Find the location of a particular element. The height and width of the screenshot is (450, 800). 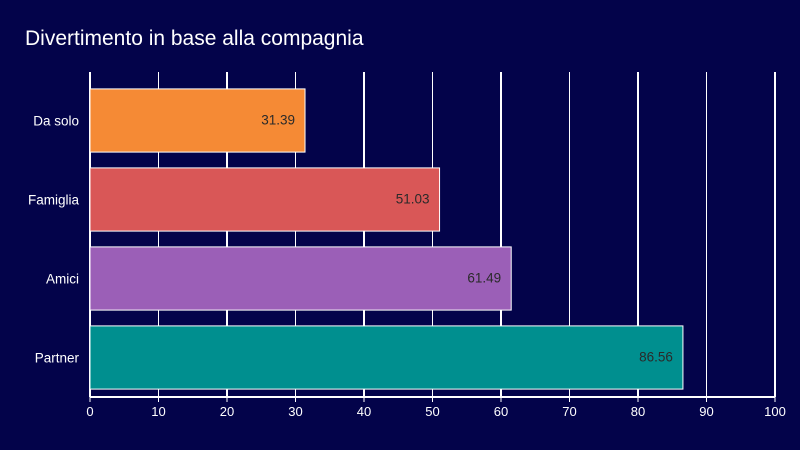

data-label: 31.39 is located at coordinates (278, 120).